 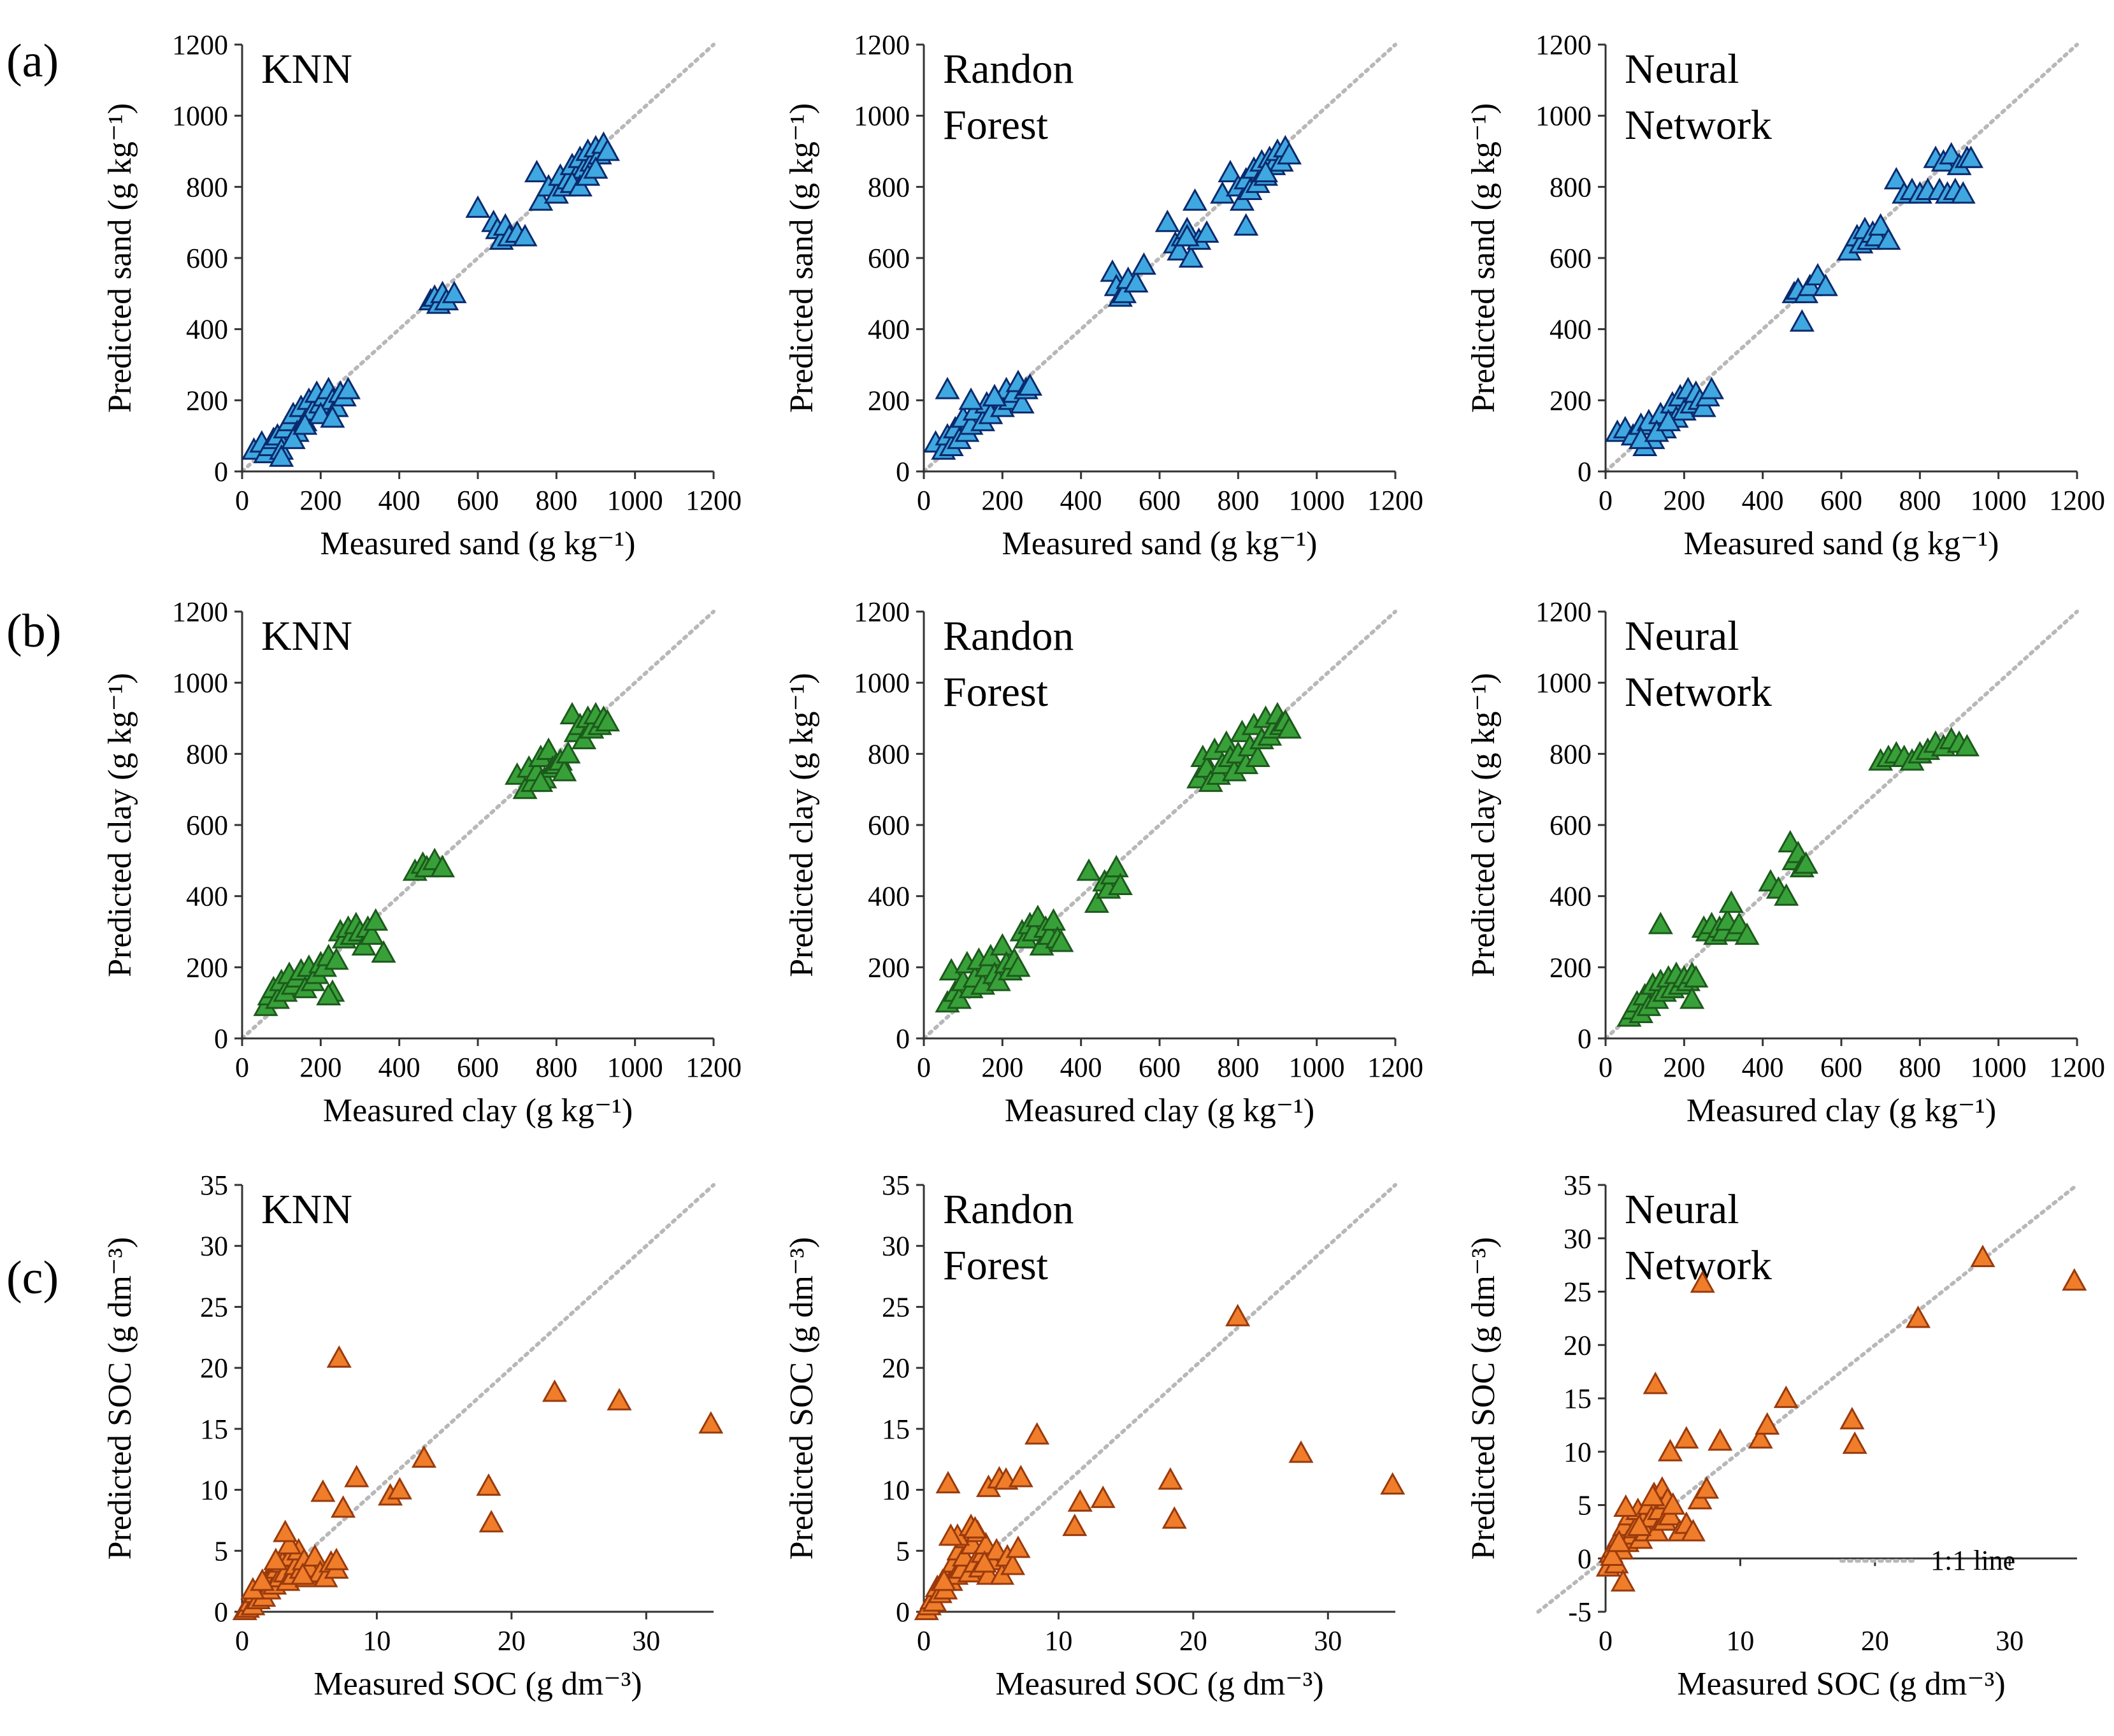 I want to click on y-axis-title: Predicted clay (g kg⁻¹), so click(x=1483, y=825).